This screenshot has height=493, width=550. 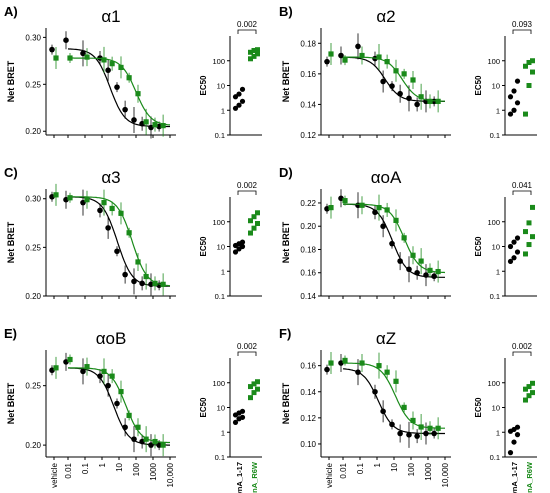 I want to click on y-tick-label: 0.22, so click(x=308, y=203).